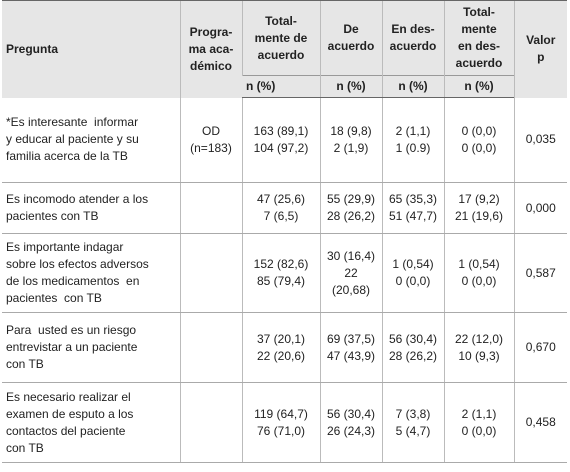  I want to click on cell-line: Pregunta, so click(32, 48).